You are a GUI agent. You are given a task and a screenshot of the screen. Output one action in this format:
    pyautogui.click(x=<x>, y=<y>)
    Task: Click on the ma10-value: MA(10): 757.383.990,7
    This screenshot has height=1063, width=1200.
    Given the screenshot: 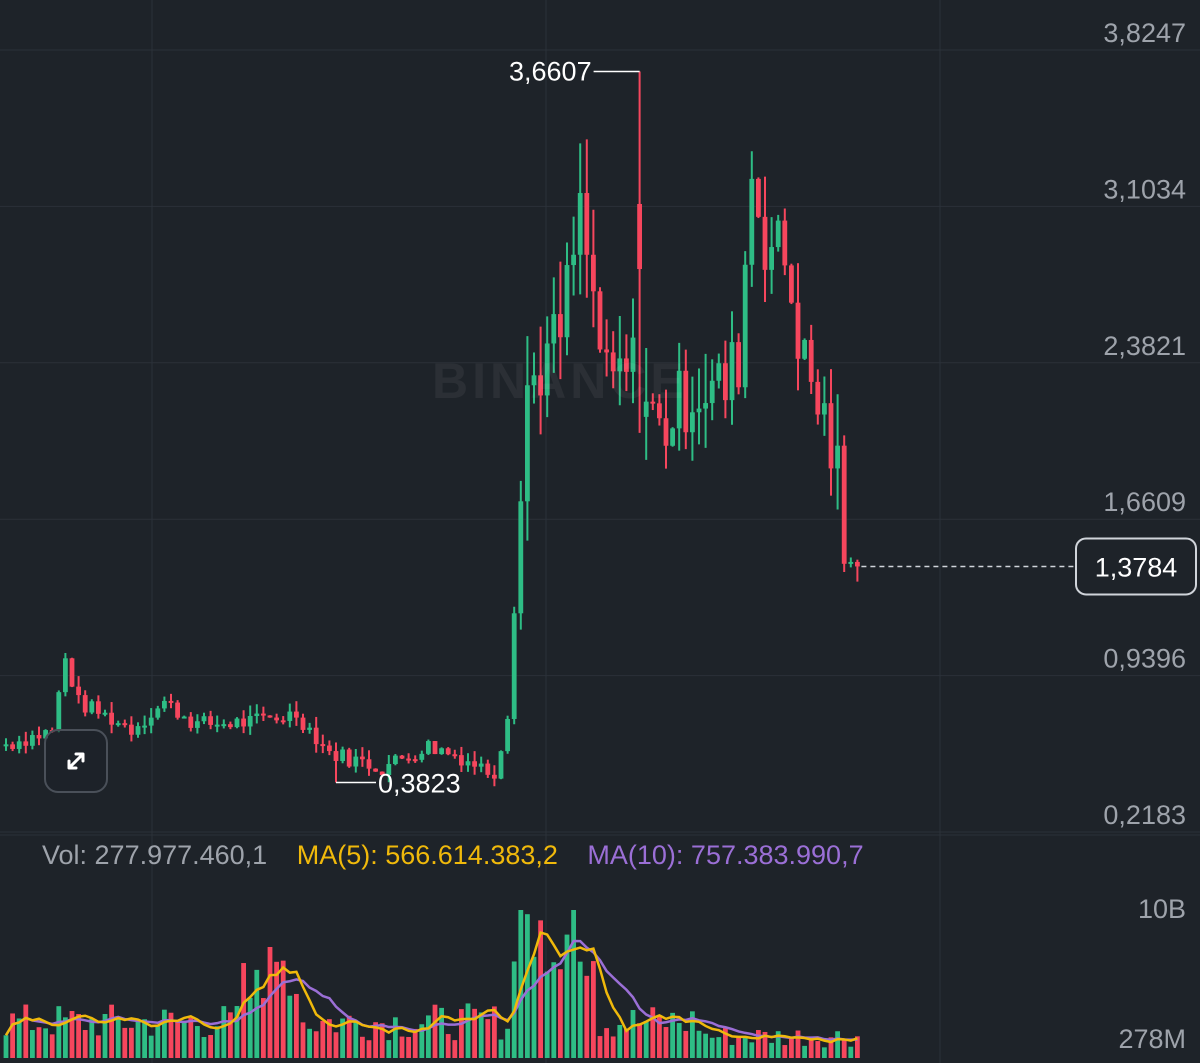 What is the action you would take?
    pyautogui.click(x=725, y=855)
    